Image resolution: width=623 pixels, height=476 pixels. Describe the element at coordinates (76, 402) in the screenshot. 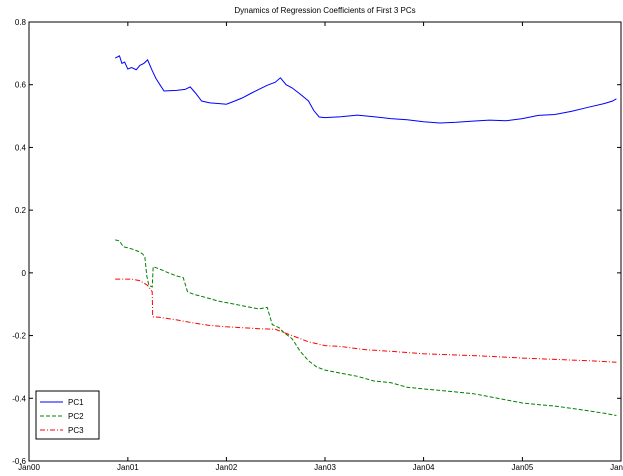

I see `legend-label-pc1: PC1` at that location.